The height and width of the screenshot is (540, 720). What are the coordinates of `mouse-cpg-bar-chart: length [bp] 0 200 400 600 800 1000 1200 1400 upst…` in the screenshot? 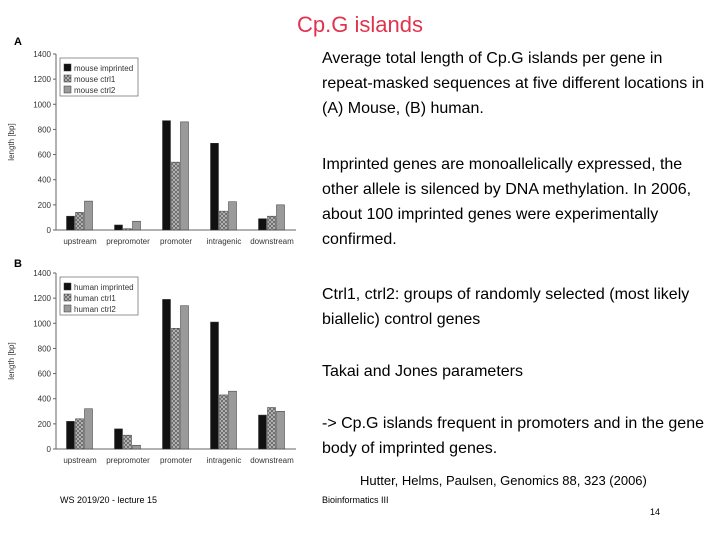 It's located at (151, 148).